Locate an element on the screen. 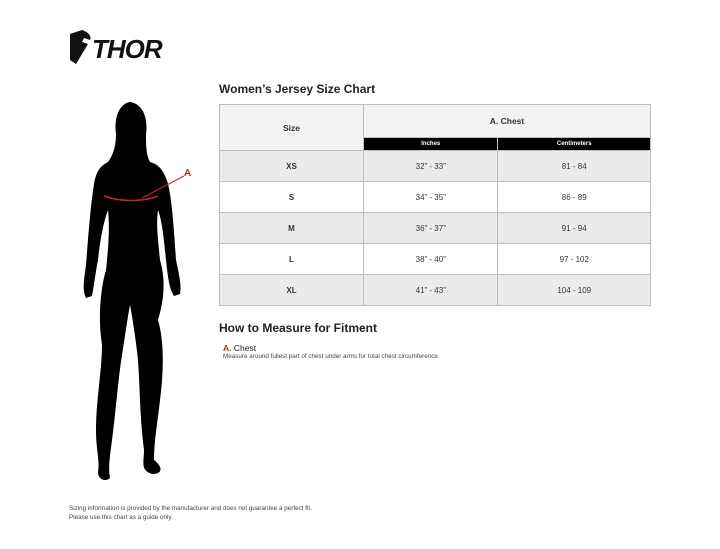 Image resolution: width=720 pixels, height=549 pixels. inches-cell: 41” - 43” is located at coordinates (430, 290).